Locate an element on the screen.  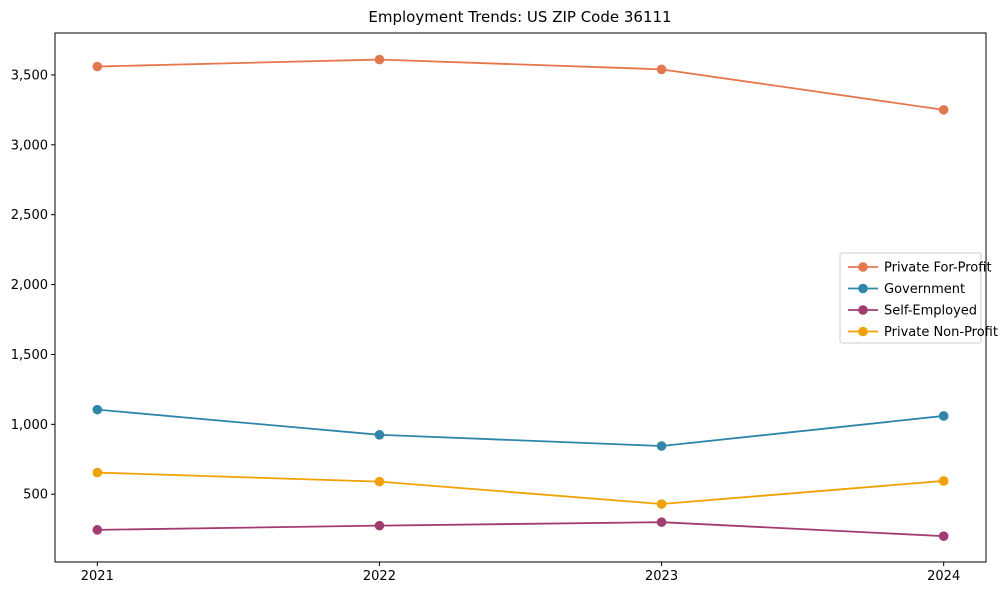
x-tick-label: 2024 is located at coordinates (943, 576).